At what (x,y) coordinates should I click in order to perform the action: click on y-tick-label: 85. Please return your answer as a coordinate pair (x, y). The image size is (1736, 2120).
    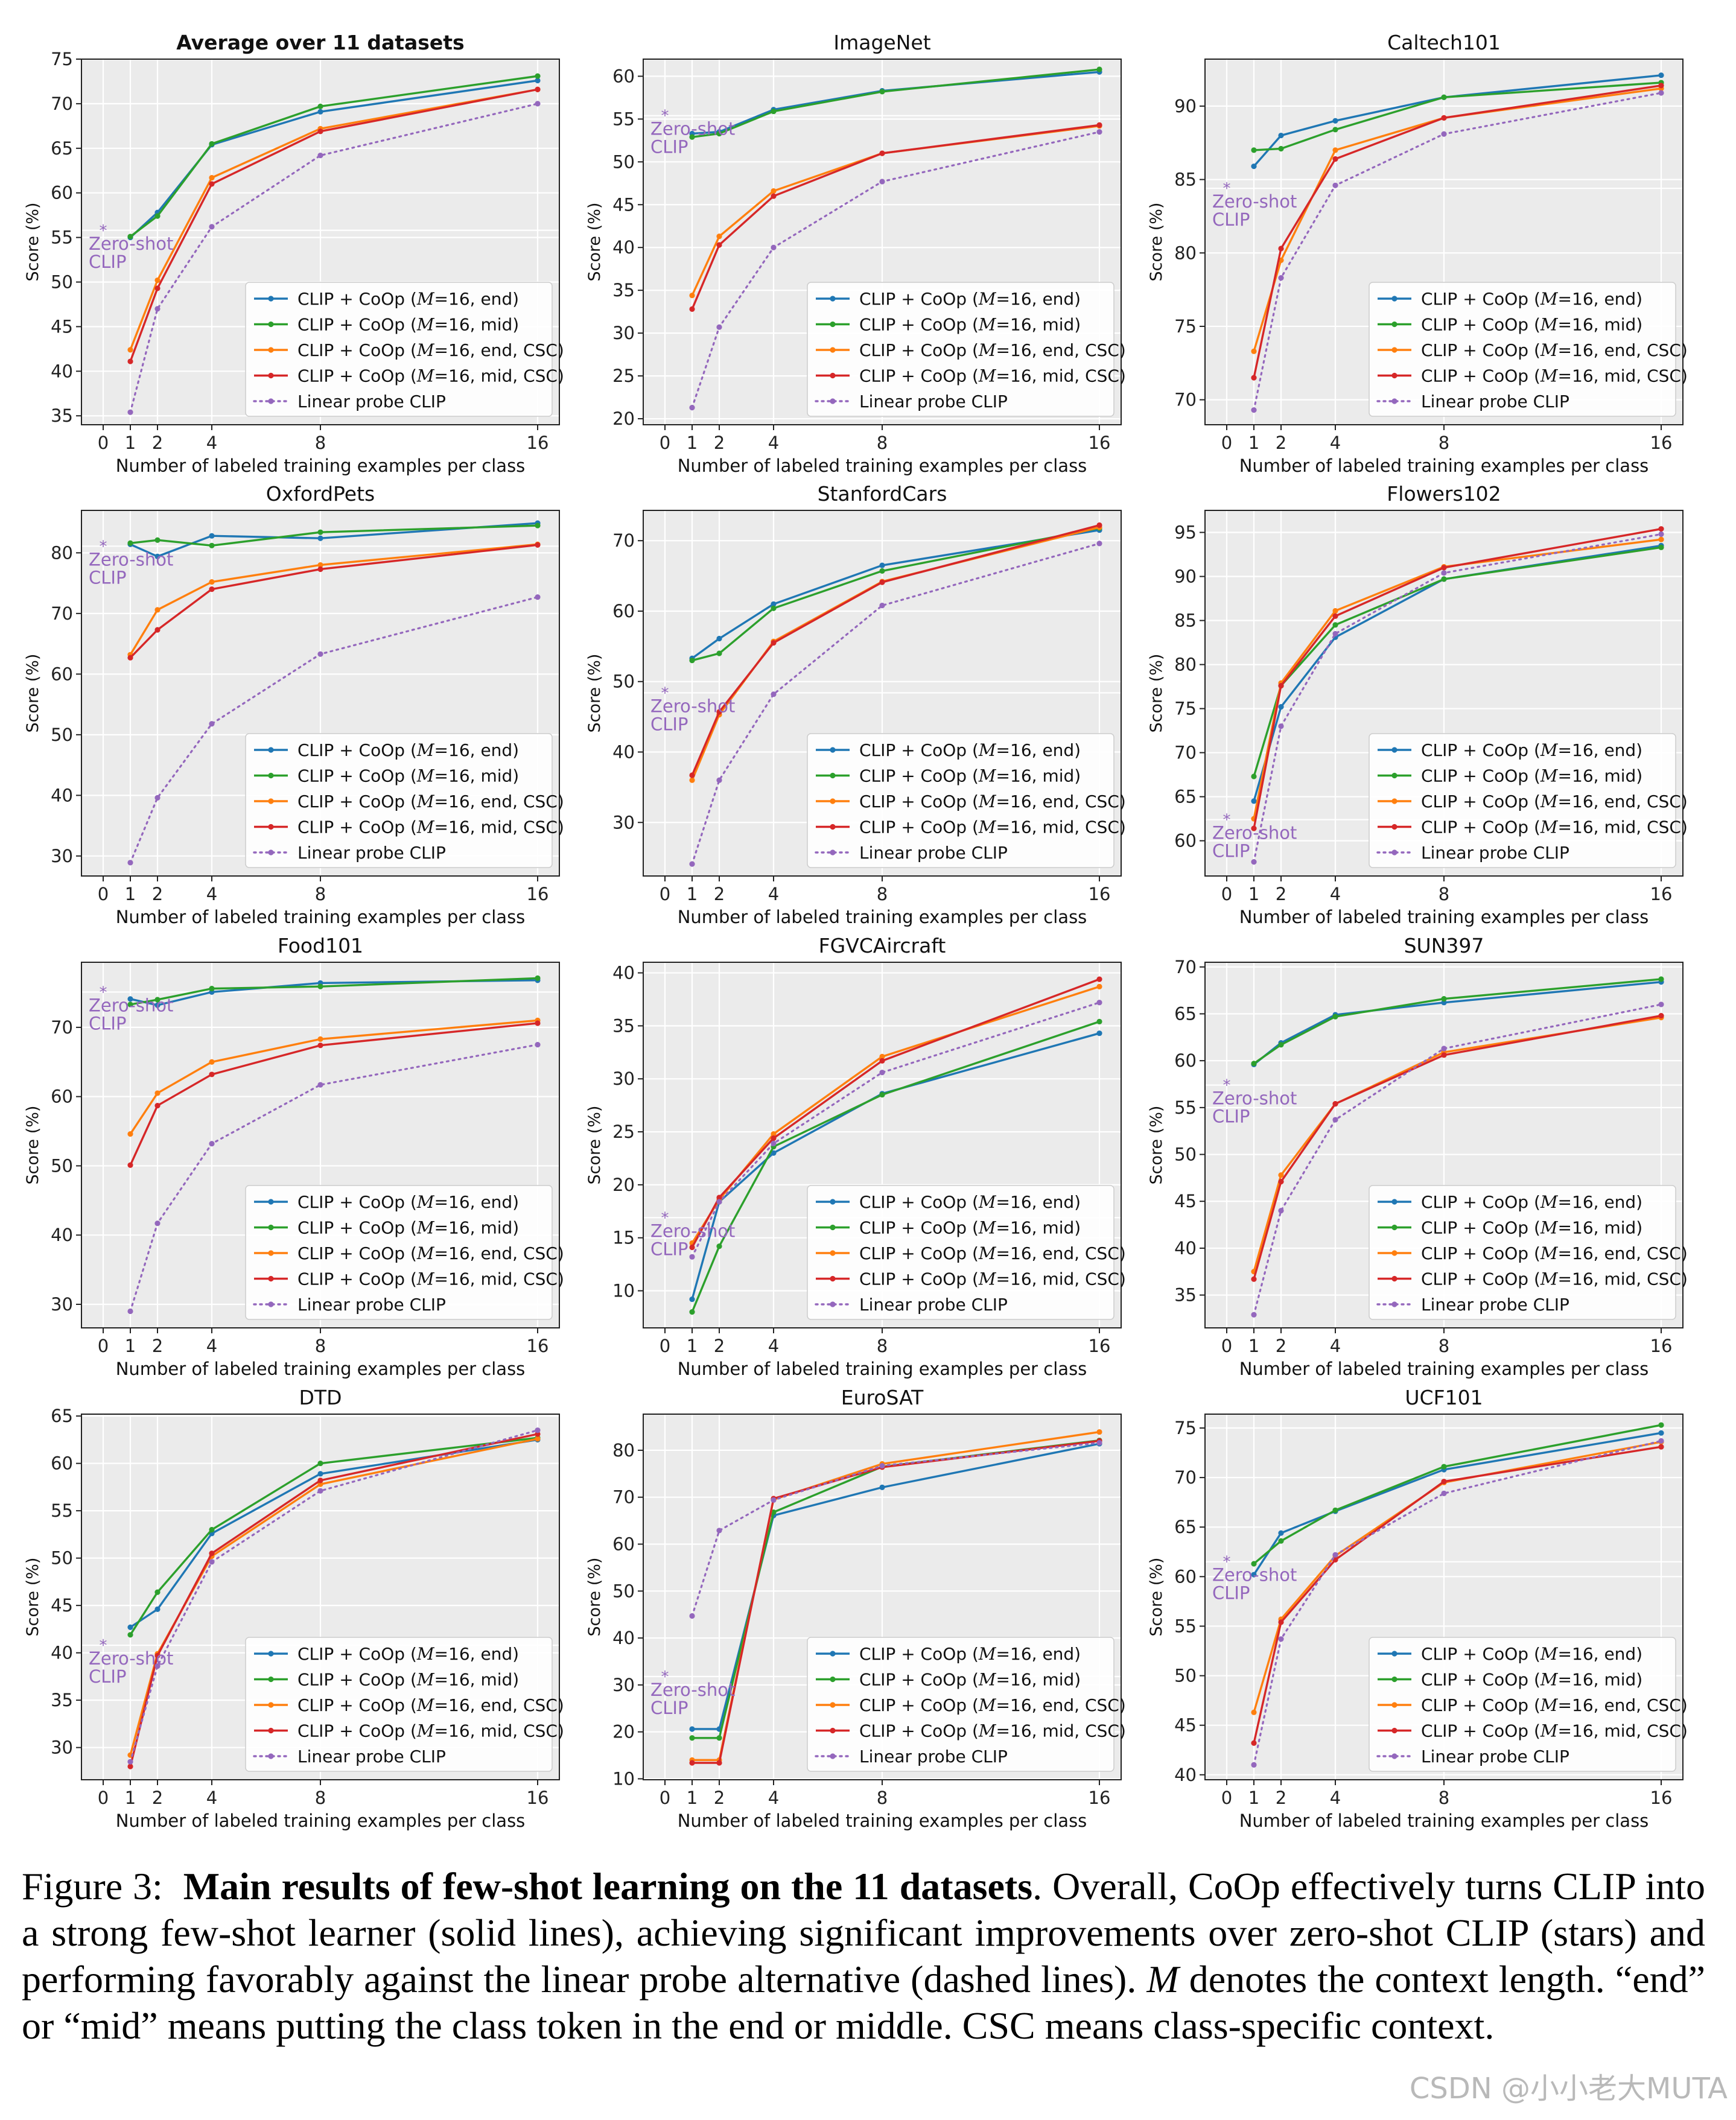
    Looking at the image, I should click on (1185, 621).